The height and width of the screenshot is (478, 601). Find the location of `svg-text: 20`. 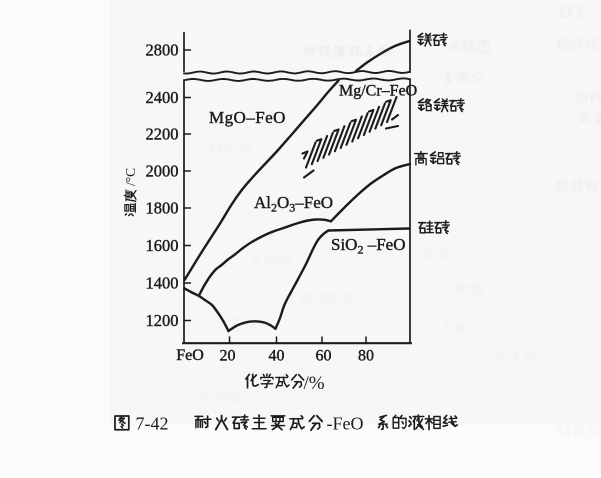

svg-text: 20 is located at coordinates (228, 356).